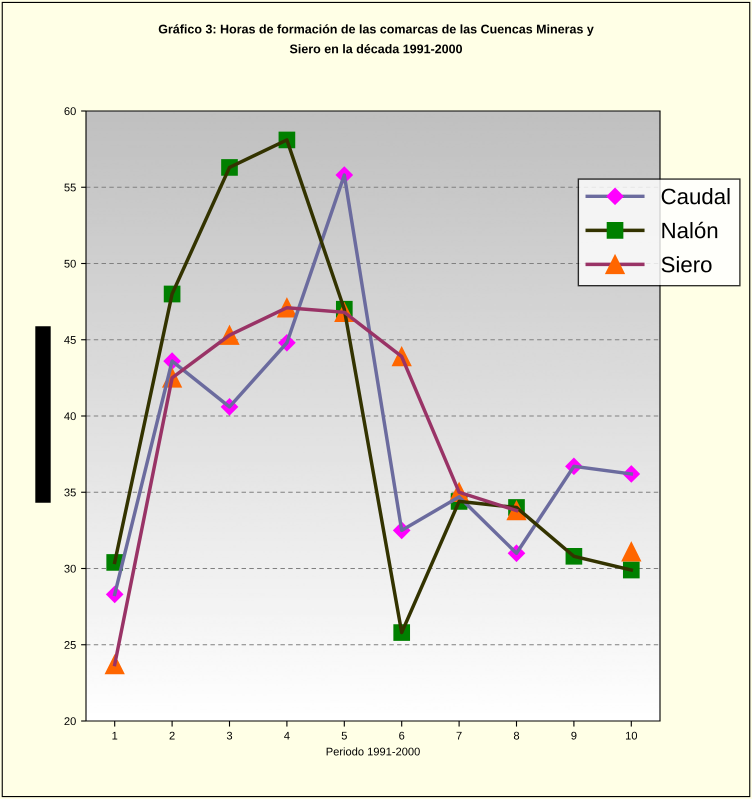 This screenshot has height=799, width=752. Describe the element at coordinates (70, 340) in the screenshot. I see `y-tick-label: 45` at that location.